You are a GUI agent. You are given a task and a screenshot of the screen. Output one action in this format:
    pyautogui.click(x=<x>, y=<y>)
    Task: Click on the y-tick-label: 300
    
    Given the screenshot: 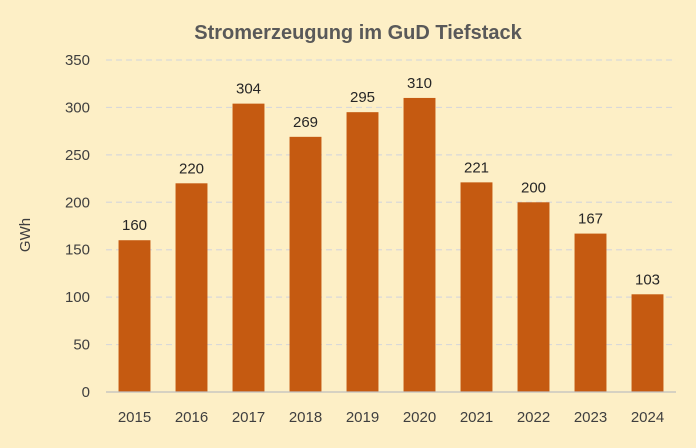 What is the action you would take?
    pyautogui.click(x=77, y=107)
    